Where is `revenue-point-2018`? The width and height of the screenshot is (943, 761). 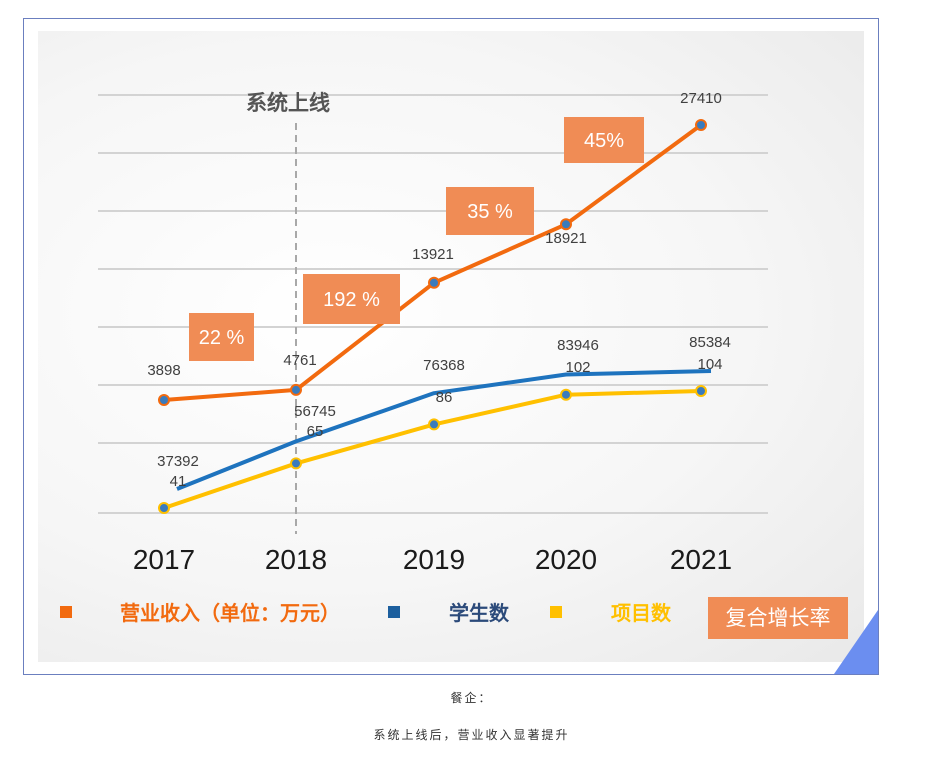 revenue-point-2018 is located at coordinates (296, 389).